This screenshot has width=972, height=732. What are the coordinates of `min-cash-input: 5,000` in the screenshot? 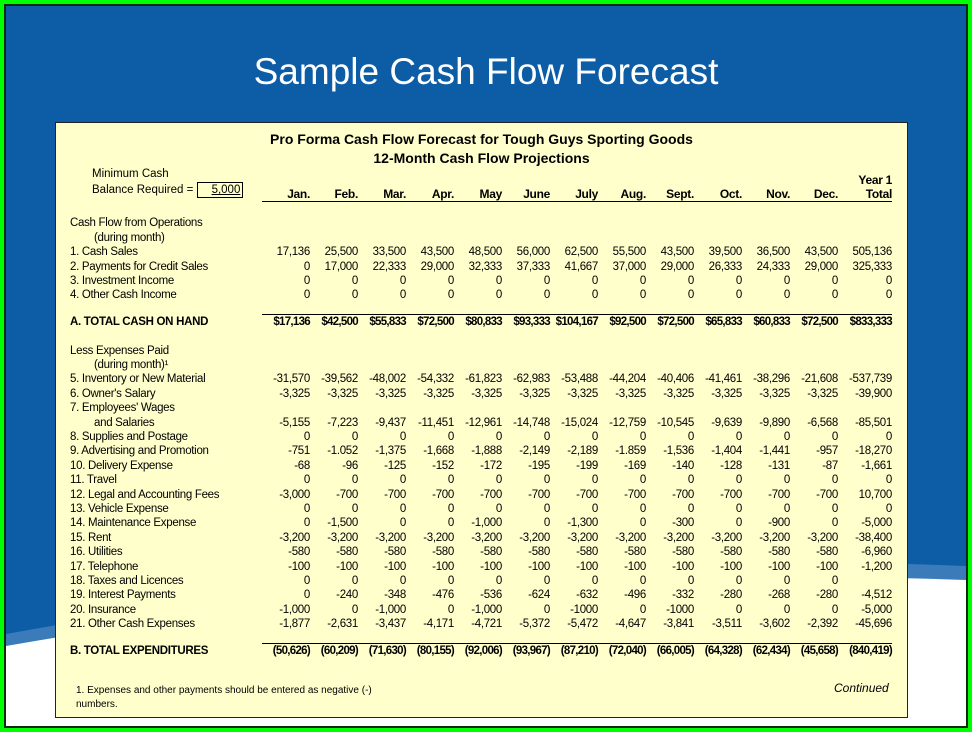 It's located at (220, 190).